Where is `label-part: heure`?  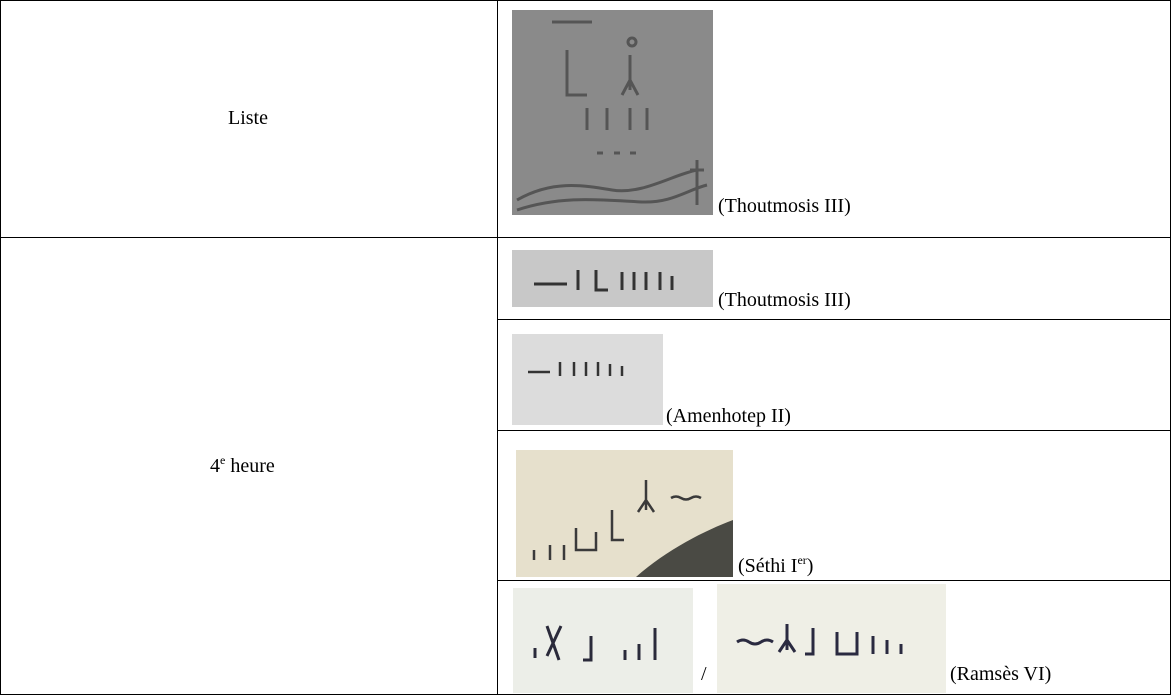 label-part: heure is located at coordinates (250, 466).